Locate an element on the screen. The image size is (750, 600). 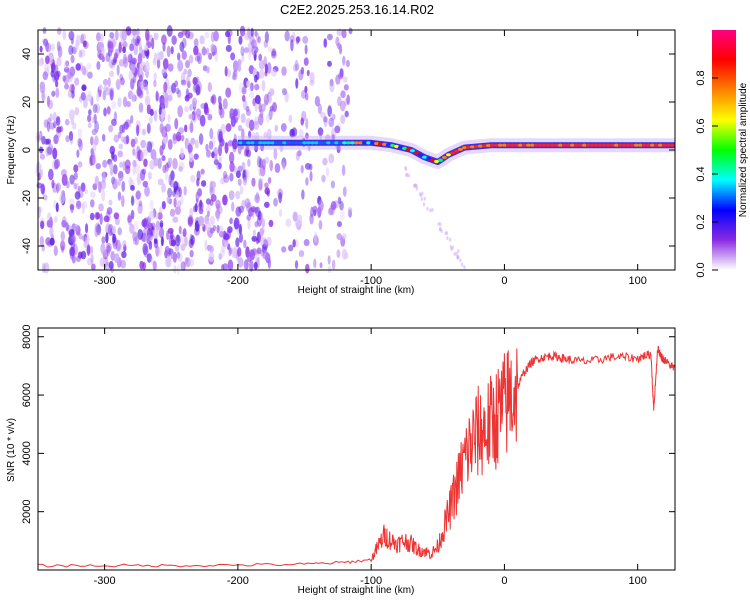
spec-ytick-label: 0 is located at coordinates (27, 150).